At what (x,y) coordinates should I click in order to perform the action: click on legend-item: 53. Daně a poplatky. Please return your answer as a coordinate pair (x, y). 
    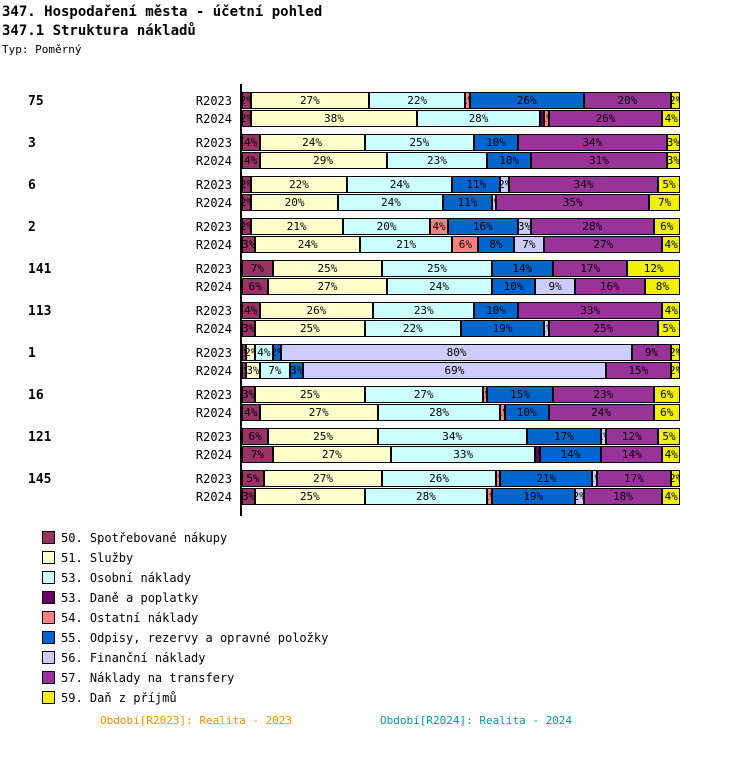
    Looking at the image, I should click on (185, 597).